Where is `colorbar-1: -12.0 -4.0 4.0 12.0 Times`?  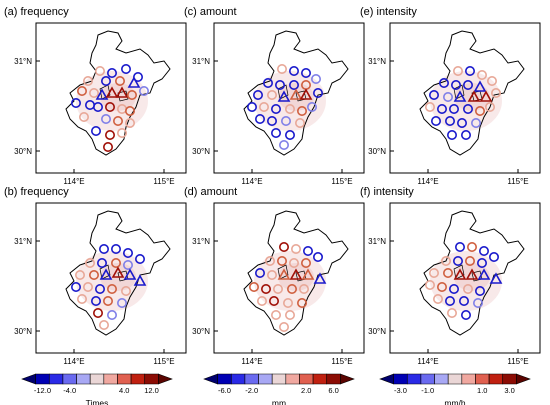 colorbar-1: -12.0 -4.0 4.0 12.0 Times is located at coordinates (97, 389).